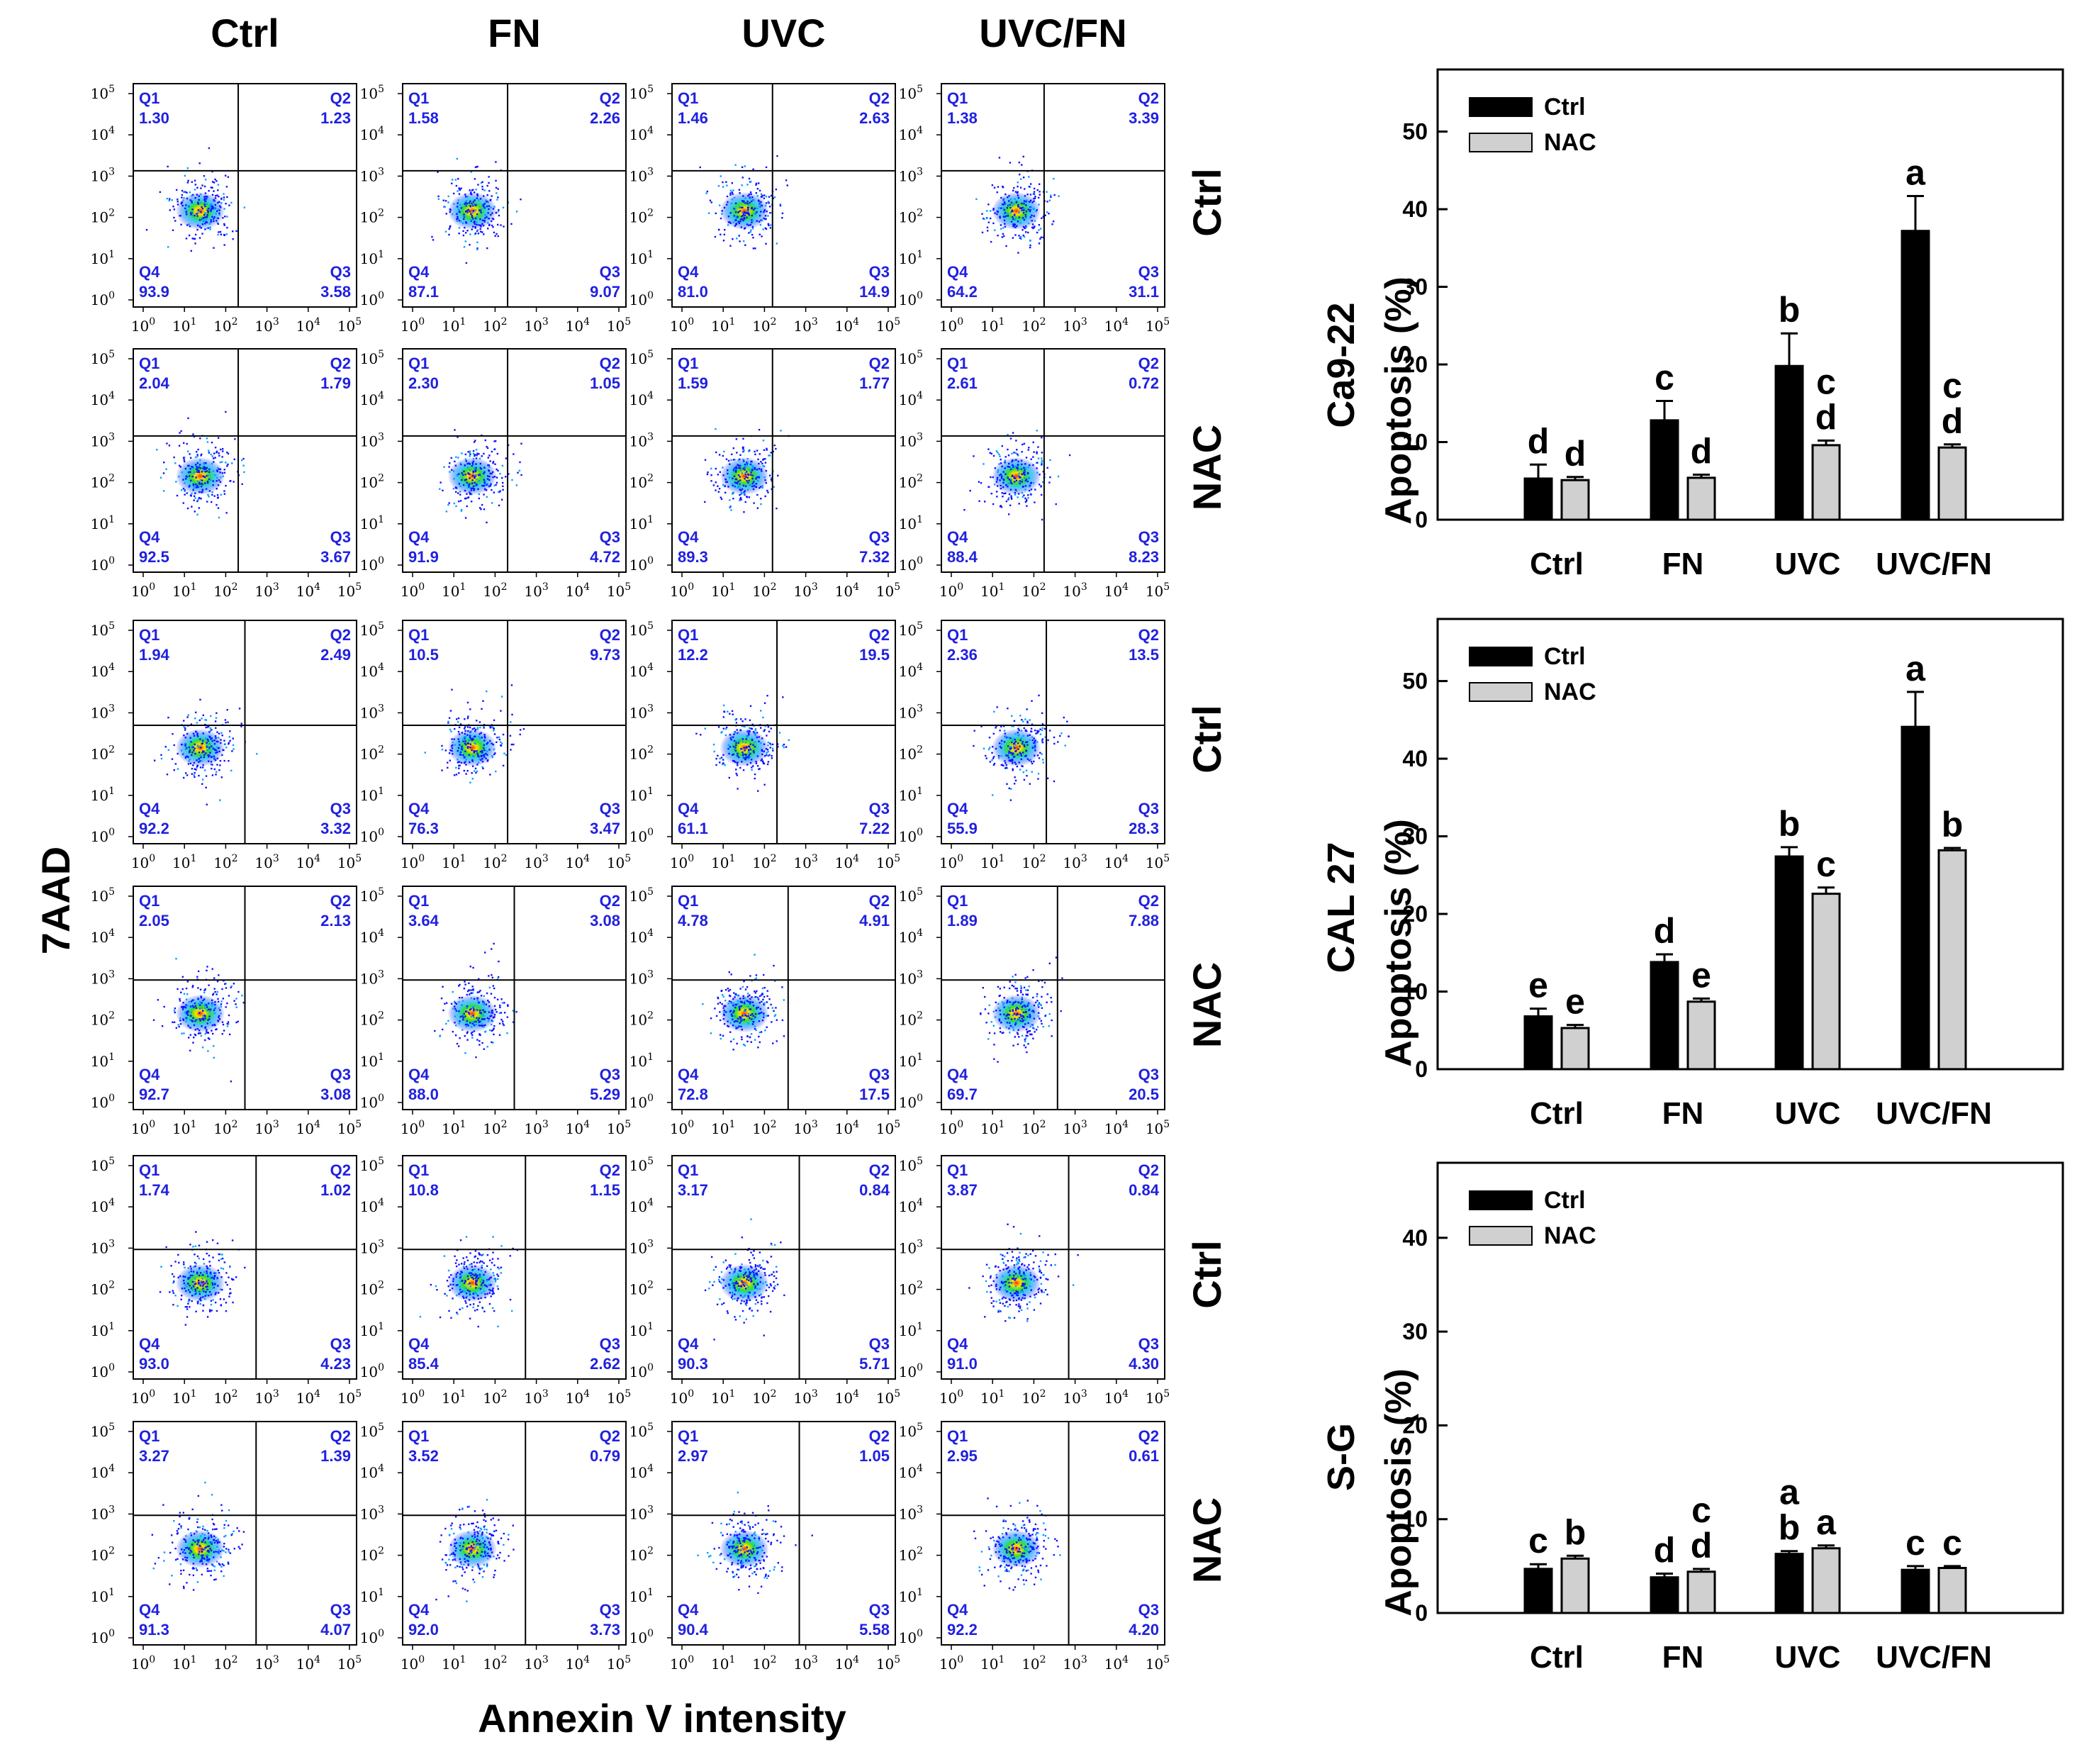 The image size is (2099, 1764). What do you see at coordinates (340, 635) in the screenshot?
I see `q2-label: Q2` at bounding box center [340, 635].